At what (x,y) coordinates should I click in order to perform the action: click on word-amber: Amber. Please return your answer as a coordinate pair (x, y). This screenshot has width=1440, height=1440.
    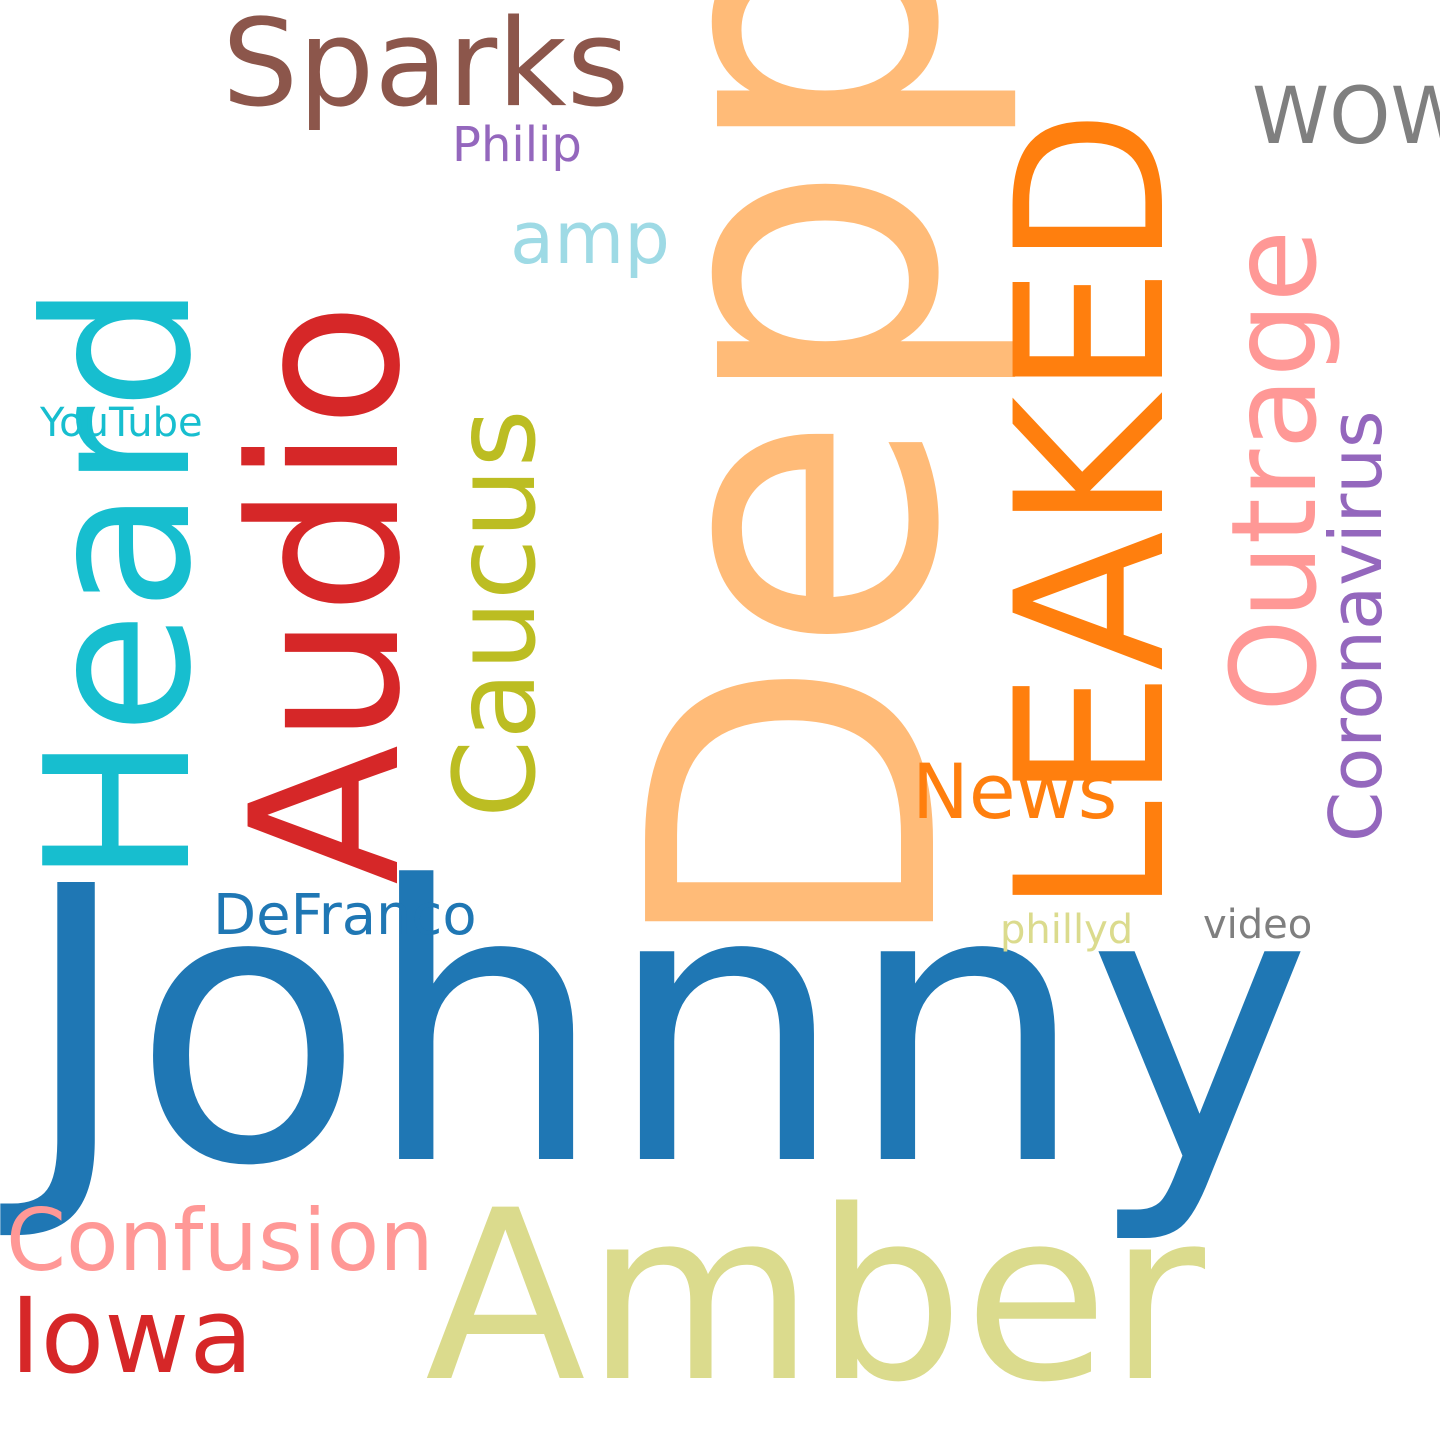
    Looking at the image, I should click on (815, 1297).